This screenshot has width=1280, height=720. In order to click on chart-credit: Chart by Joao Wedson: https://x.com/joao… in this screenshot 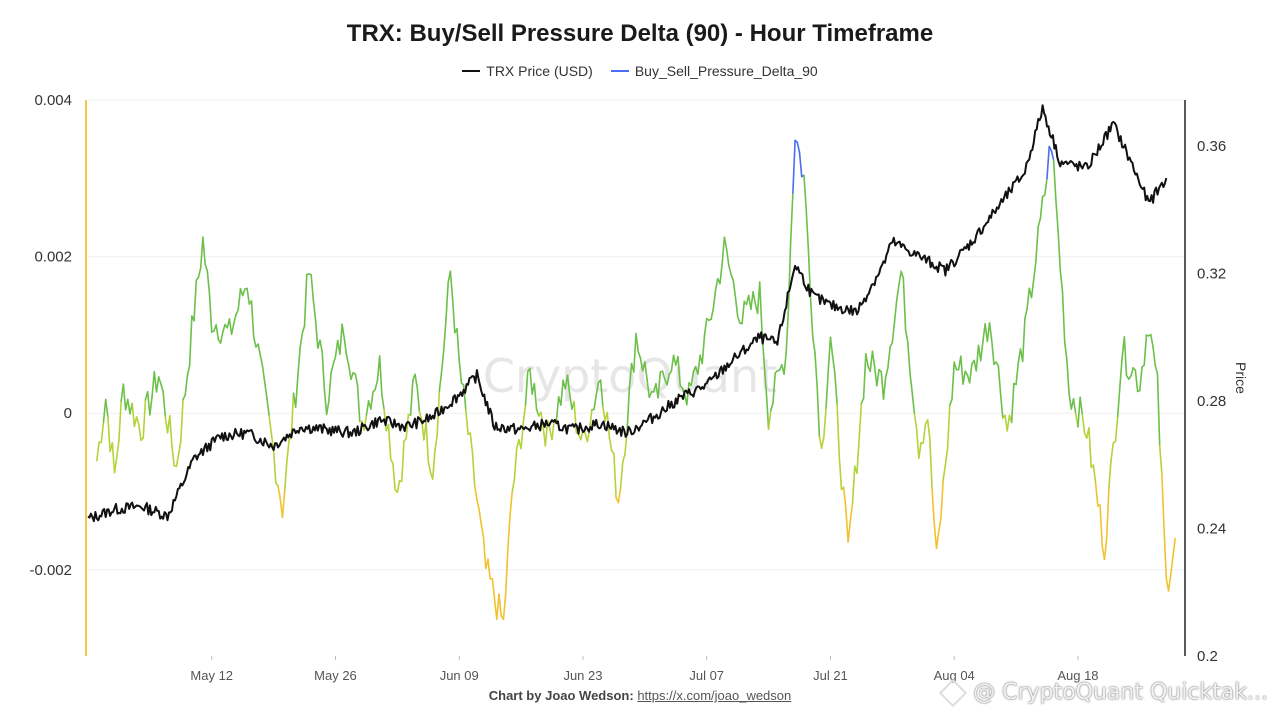, I will do `click(640, 695)`.